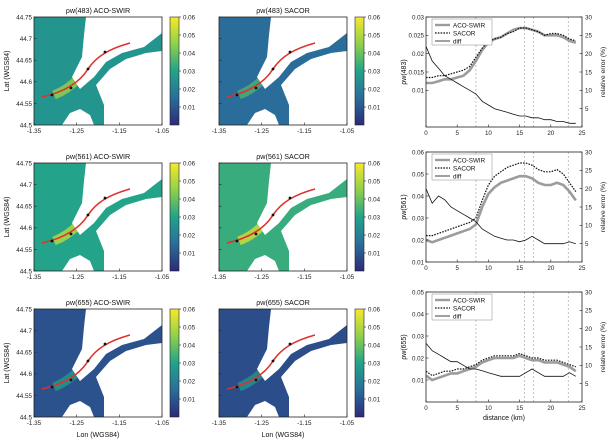  Describe the element at coordinates (182, 70) in the screenshot. I see `colorbar-aco-row1: 0.06 0.05 0.04 0.03 0.02 0.01` at that location.